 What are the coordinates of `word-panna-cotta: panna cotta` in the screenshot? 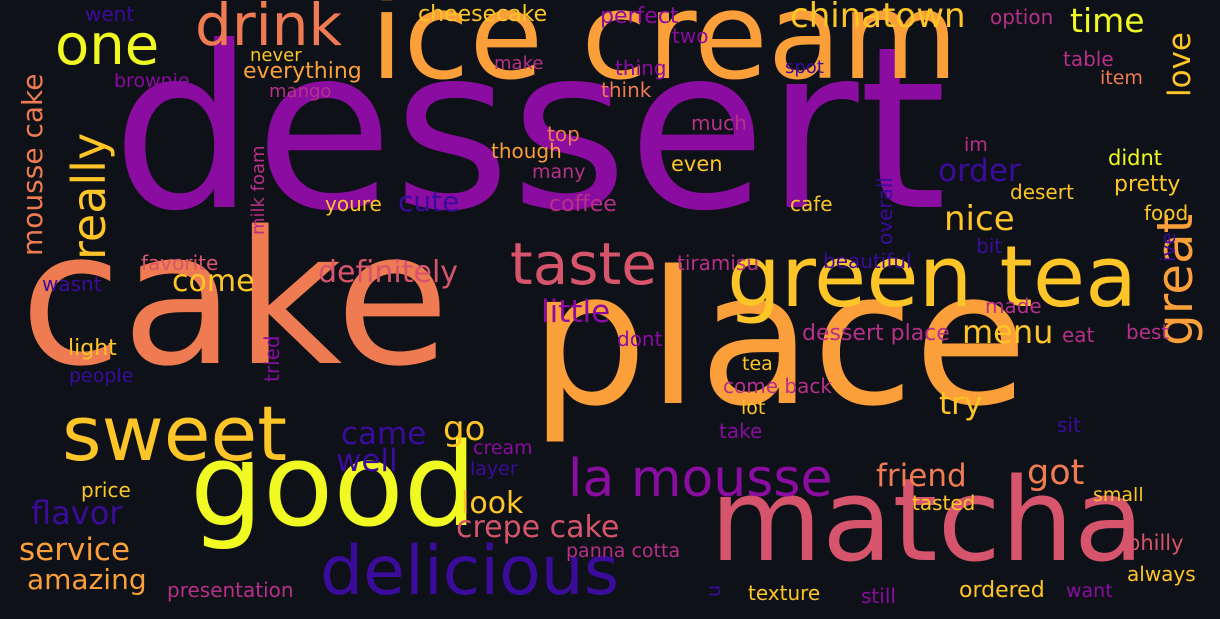 It's located at (623, 550).